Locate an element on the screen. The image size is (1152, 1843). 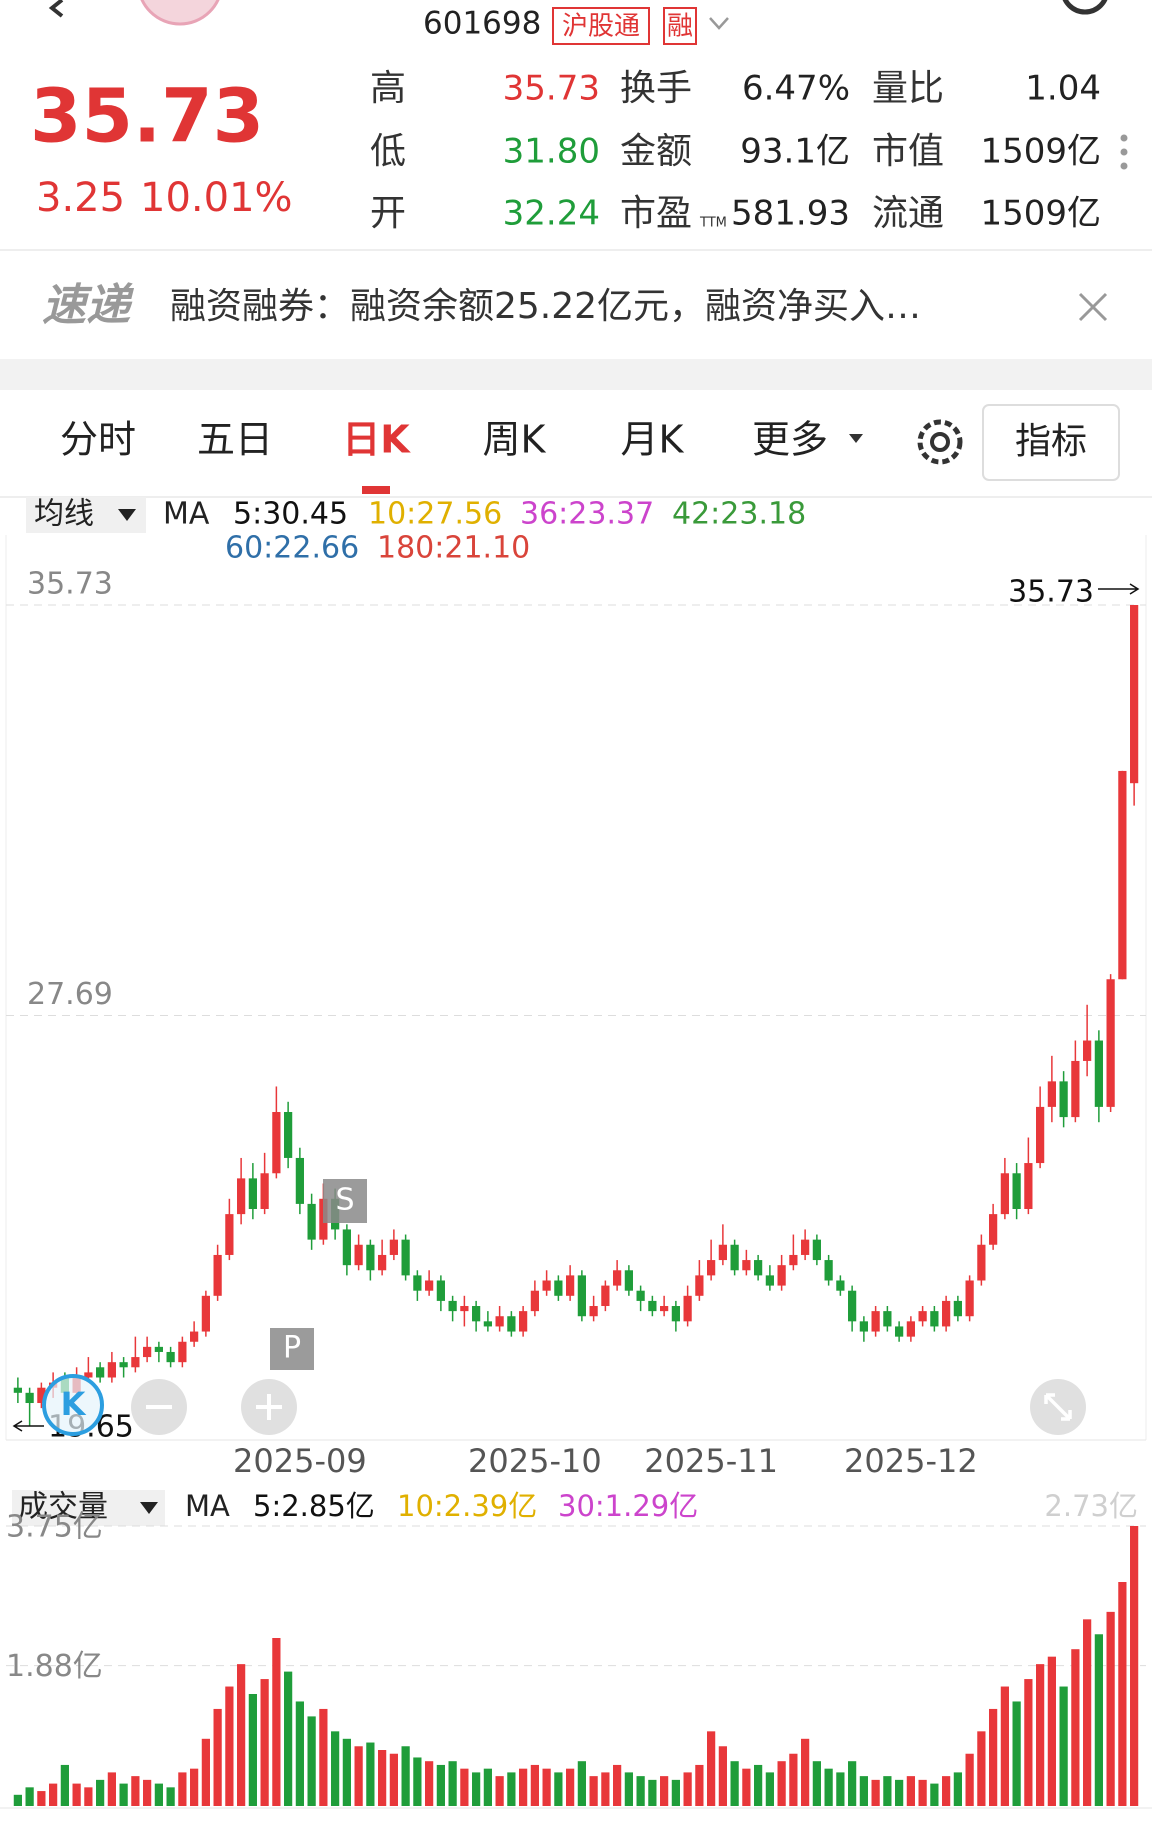
high-arrow is located at coordinates (1119, 589).